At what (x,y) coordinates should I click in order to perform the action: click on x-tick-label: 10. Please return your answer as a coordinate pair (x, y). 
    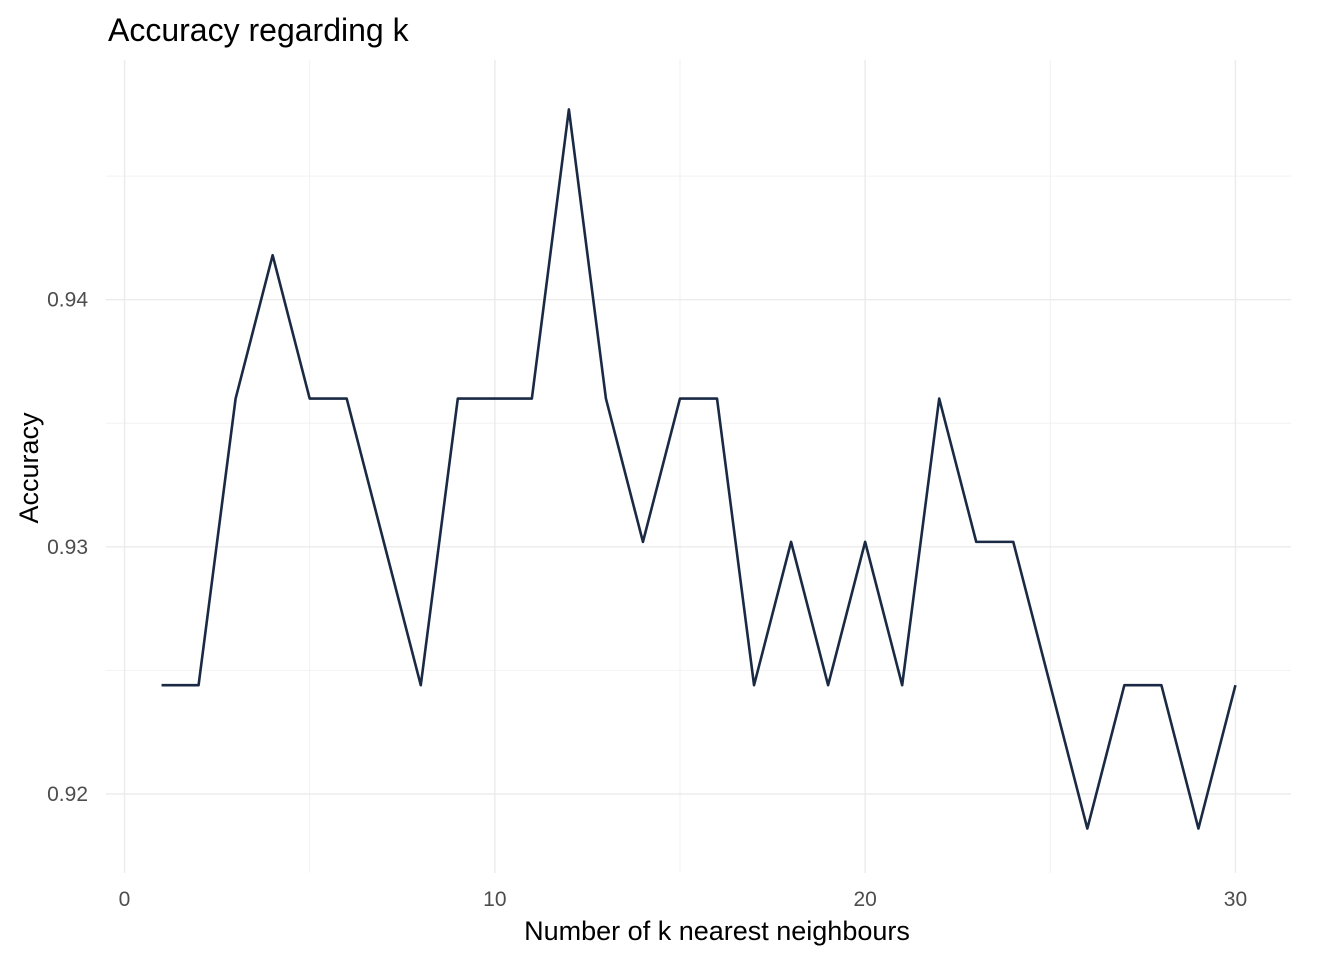
    Looking at the image, I should click on (494, 899).